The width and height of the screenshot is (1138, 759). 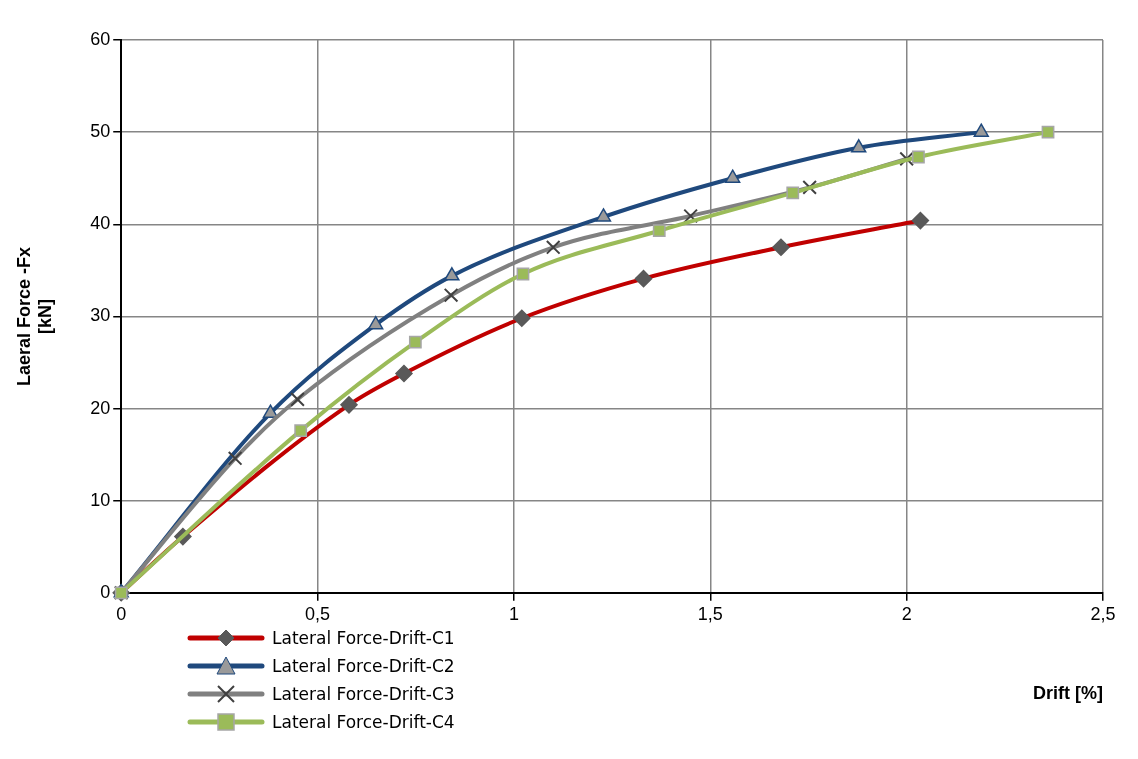 I want to click on y-tick-label: 40, so click(x=100, y=223).